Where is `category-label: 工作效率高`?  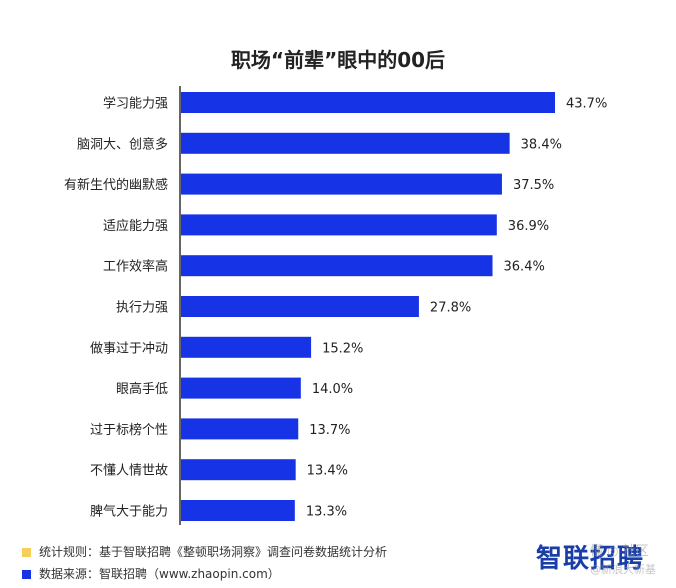 category-label: 工作效率高 is located at coordinates (135, 267).